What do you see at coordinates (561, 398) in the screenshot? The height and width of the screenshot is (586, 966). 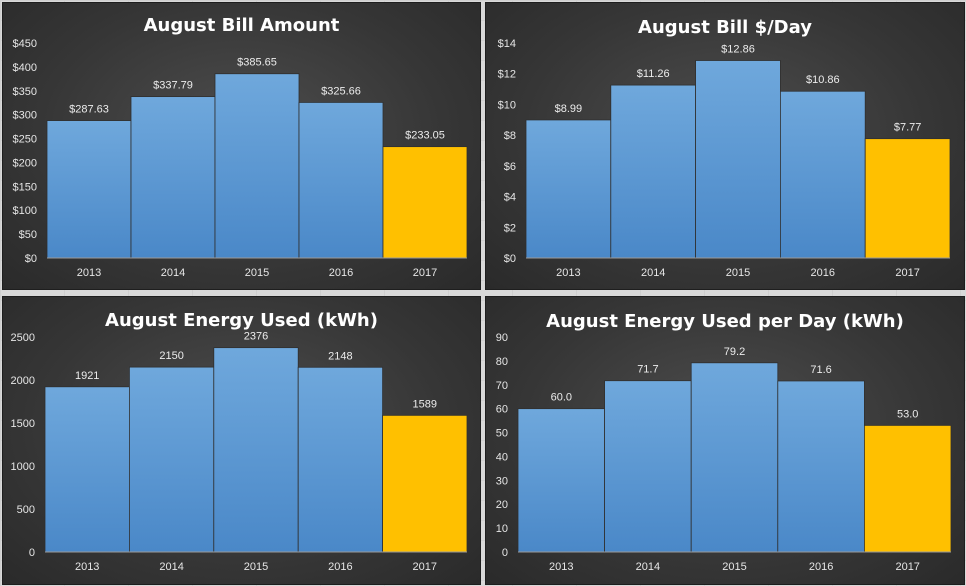 I see `data-label: 60.0` at bounding box center [561, 398].